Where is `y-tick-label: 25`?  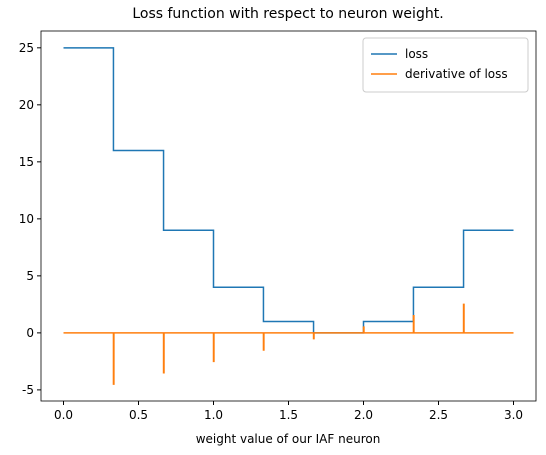 y-tick-label: 25 is located at coordinates (26, 48).